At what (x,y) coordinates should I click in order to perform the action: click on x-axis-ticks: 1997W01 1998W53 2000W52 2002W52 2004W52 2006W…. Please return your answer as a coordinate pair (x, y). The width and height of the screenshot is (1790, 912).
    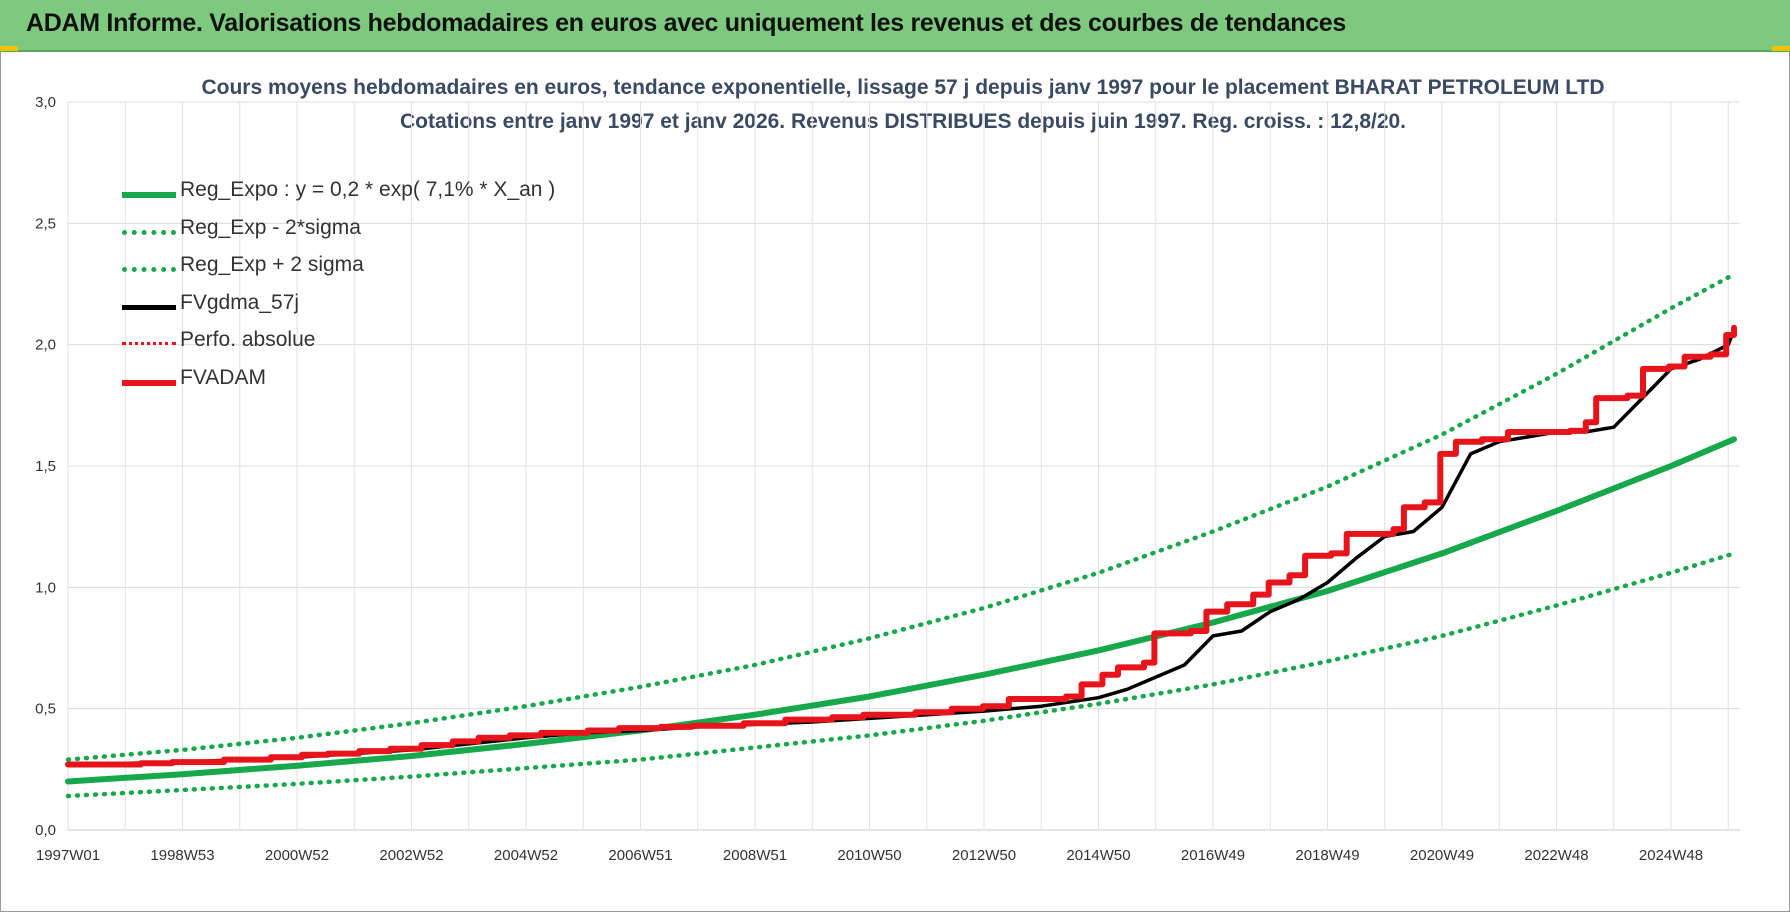
    Looking at the image, I should click on (869, 855).